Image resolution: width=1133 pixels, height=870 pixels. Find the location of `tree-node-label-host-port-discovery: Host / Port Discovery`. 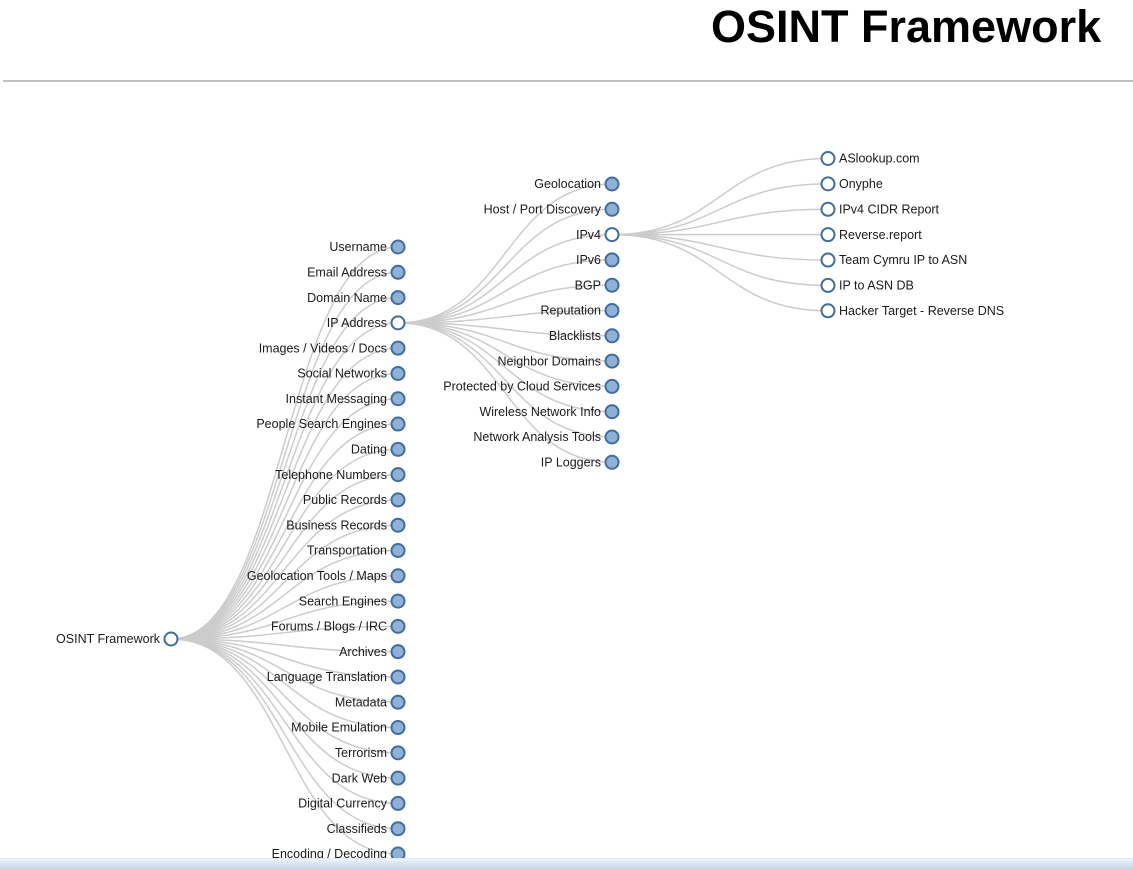

tree-node-label-host-port-discovery: Host / Port Discovery is located at coordinates (543, 210).